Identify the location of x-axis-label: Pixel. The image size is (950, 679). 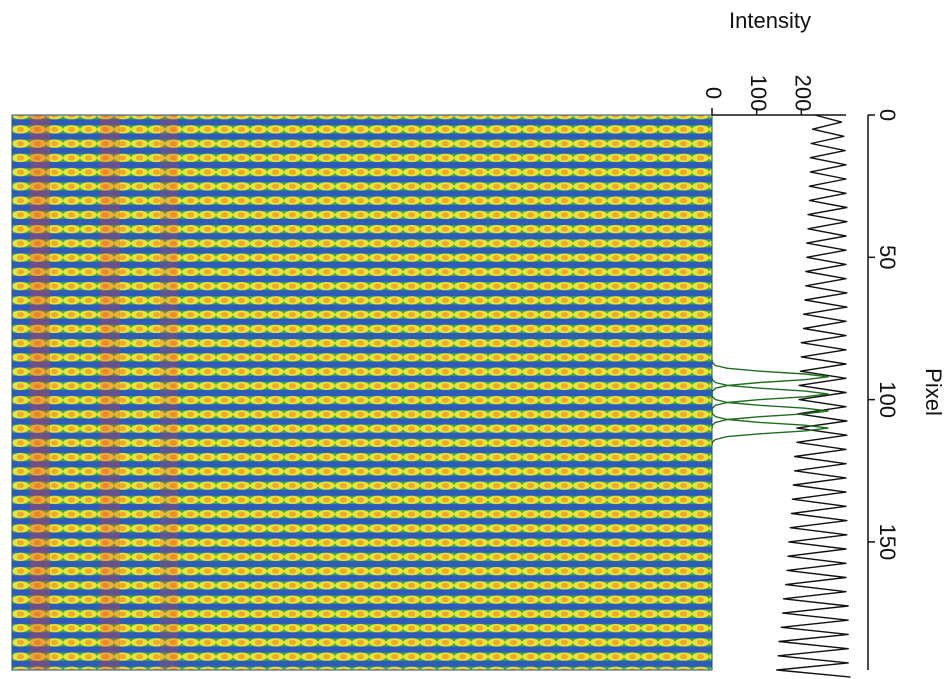
(933, 392).